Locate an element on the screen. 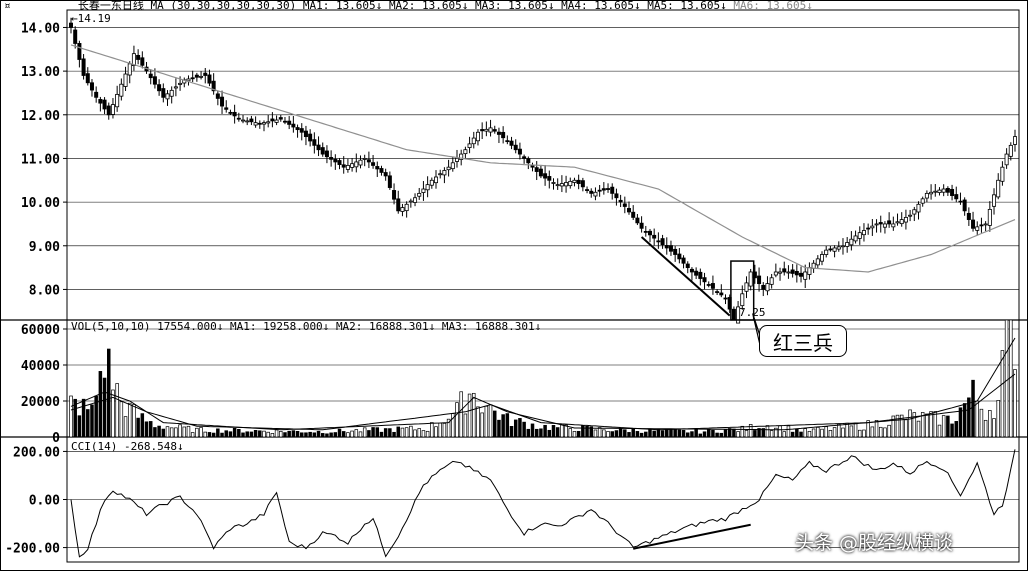 The height and width of the screenshot is (571, 1028). price-tick-label: 13.00 is located at coordinates (40, 72).